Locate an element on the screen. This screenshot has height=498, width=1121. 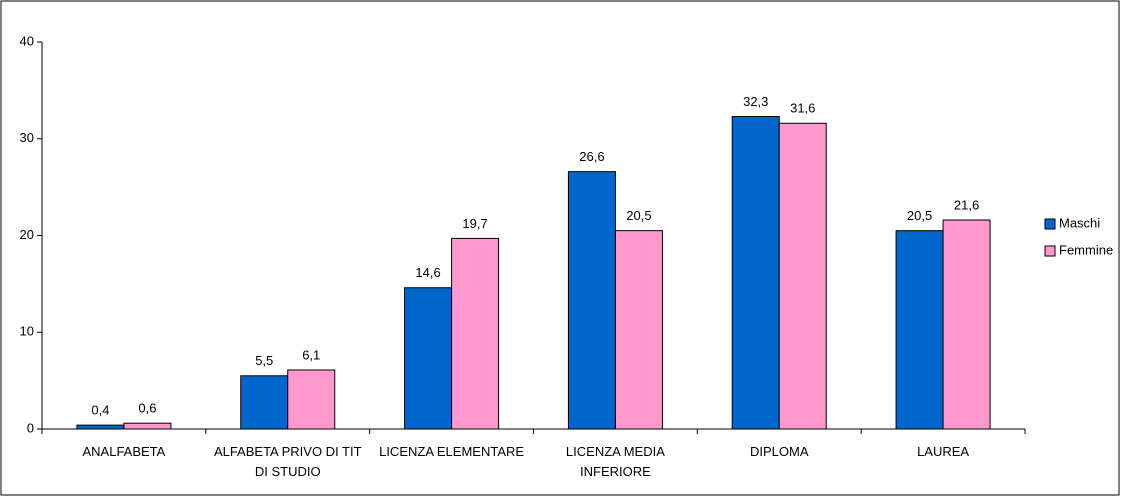
value-label: 5,5 is located at coordinates (264, 360).